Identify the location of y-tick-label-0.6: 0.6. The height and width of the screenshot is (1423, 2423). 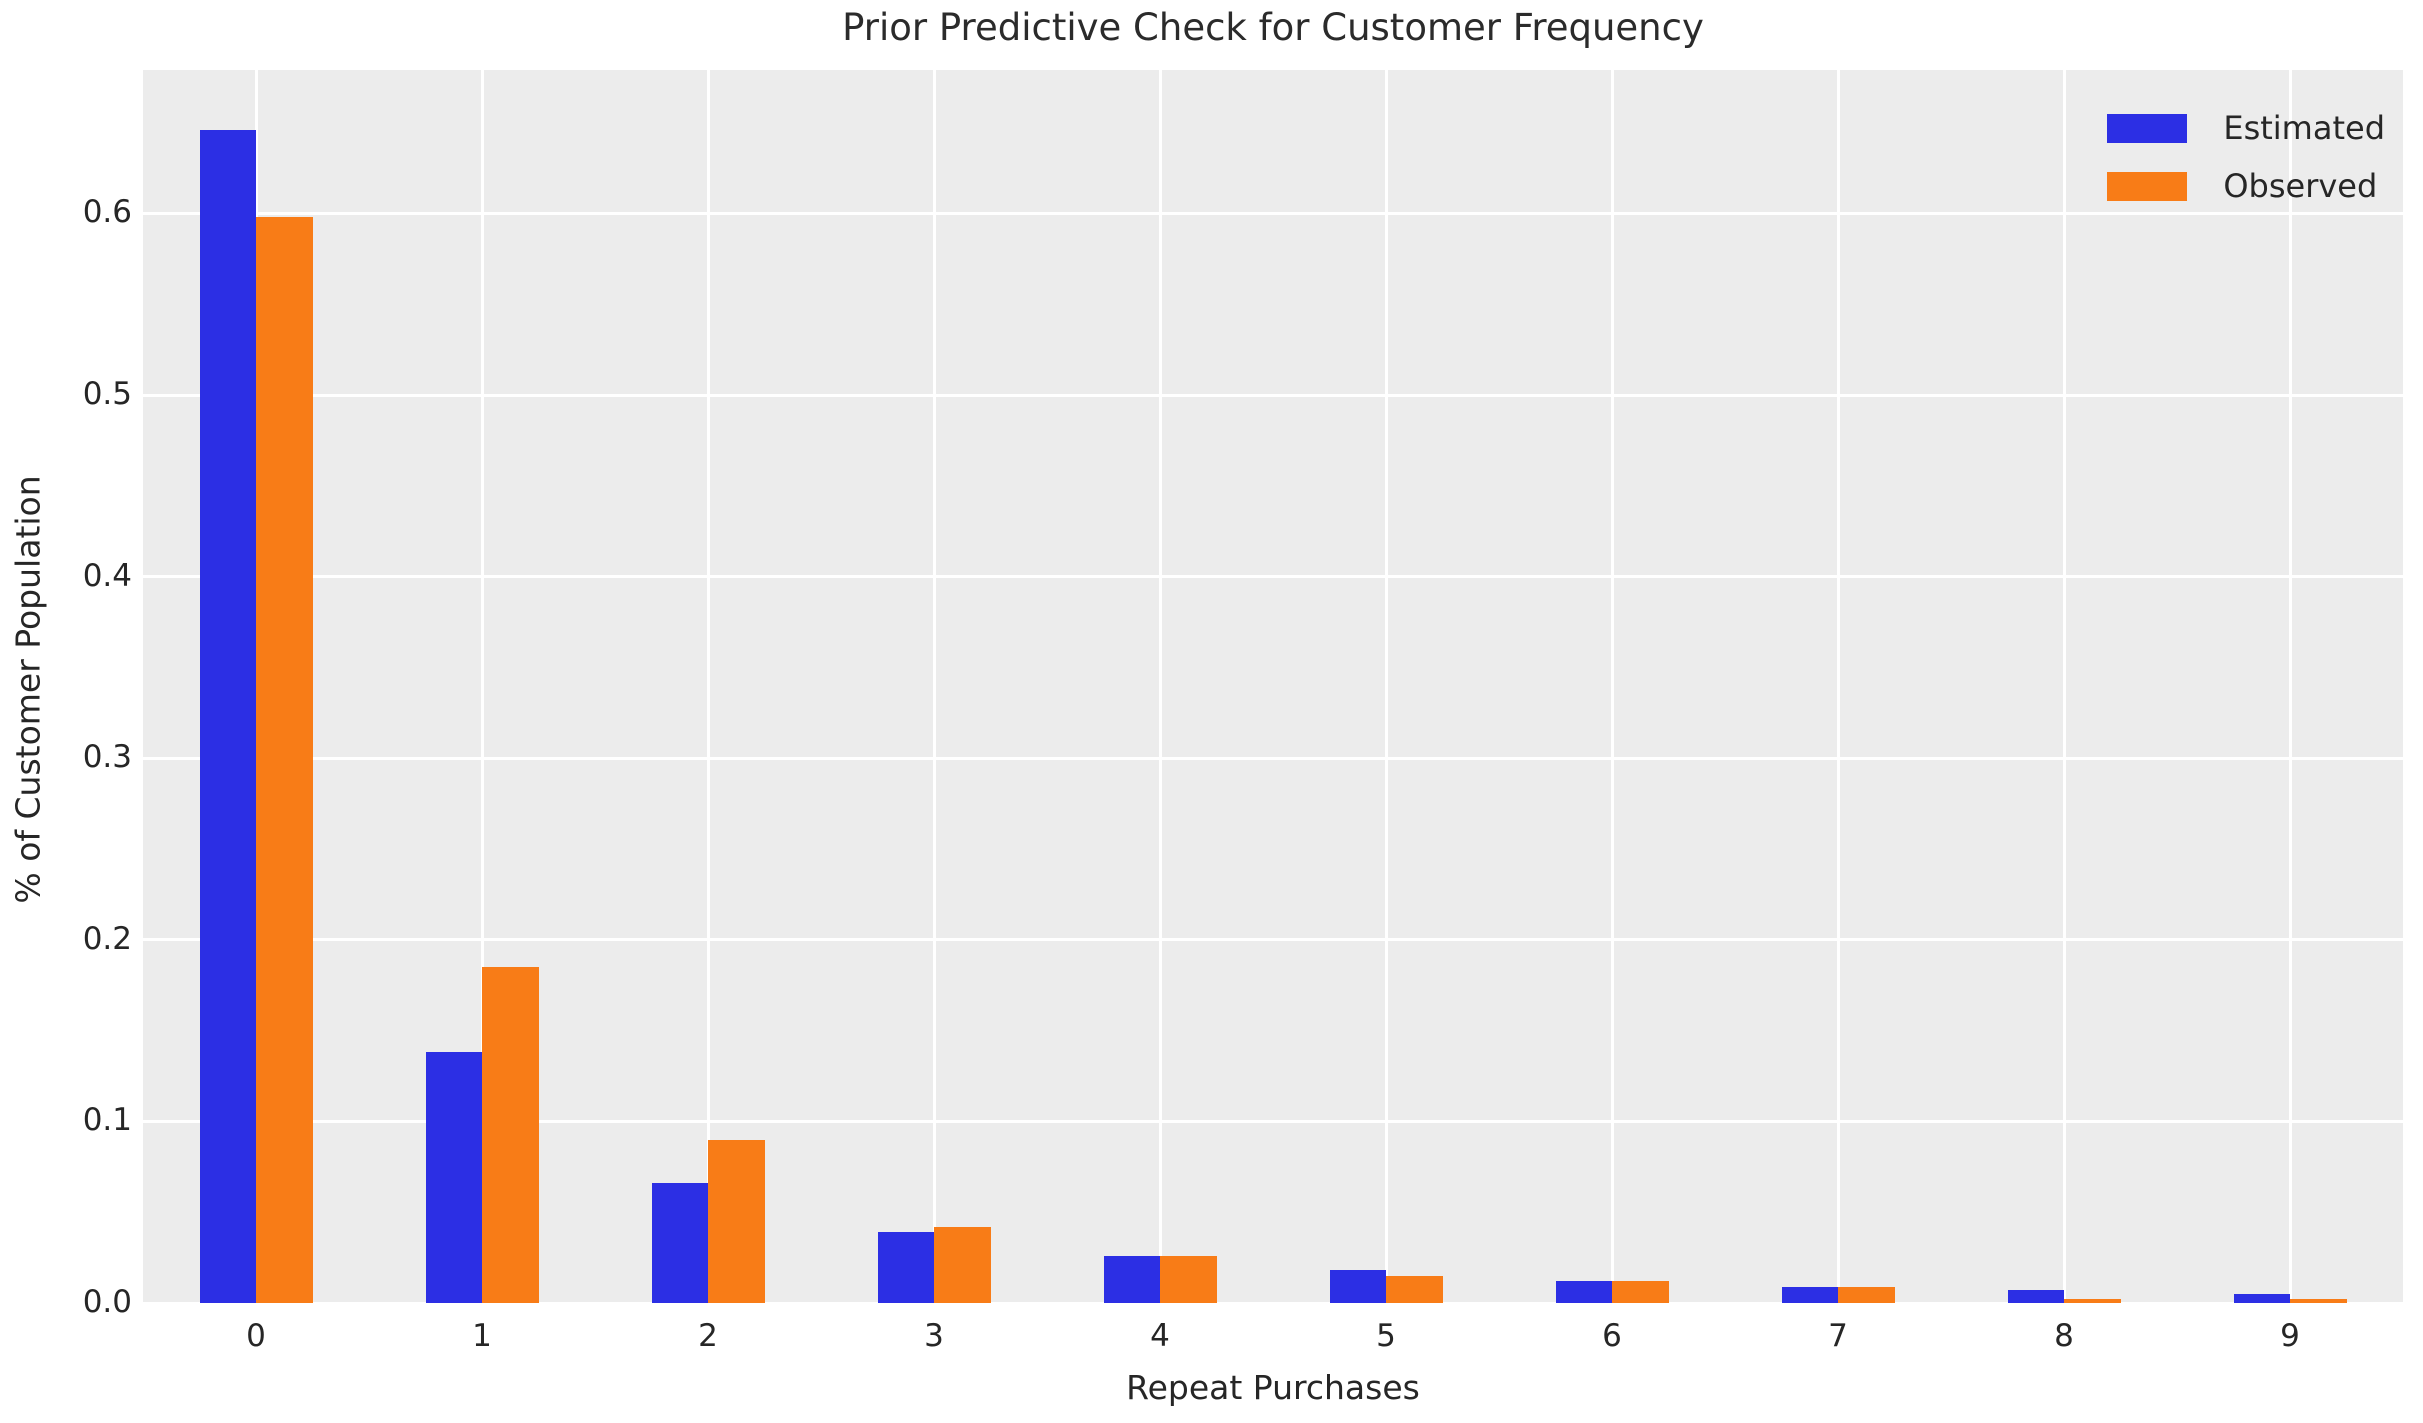
(107, 212).